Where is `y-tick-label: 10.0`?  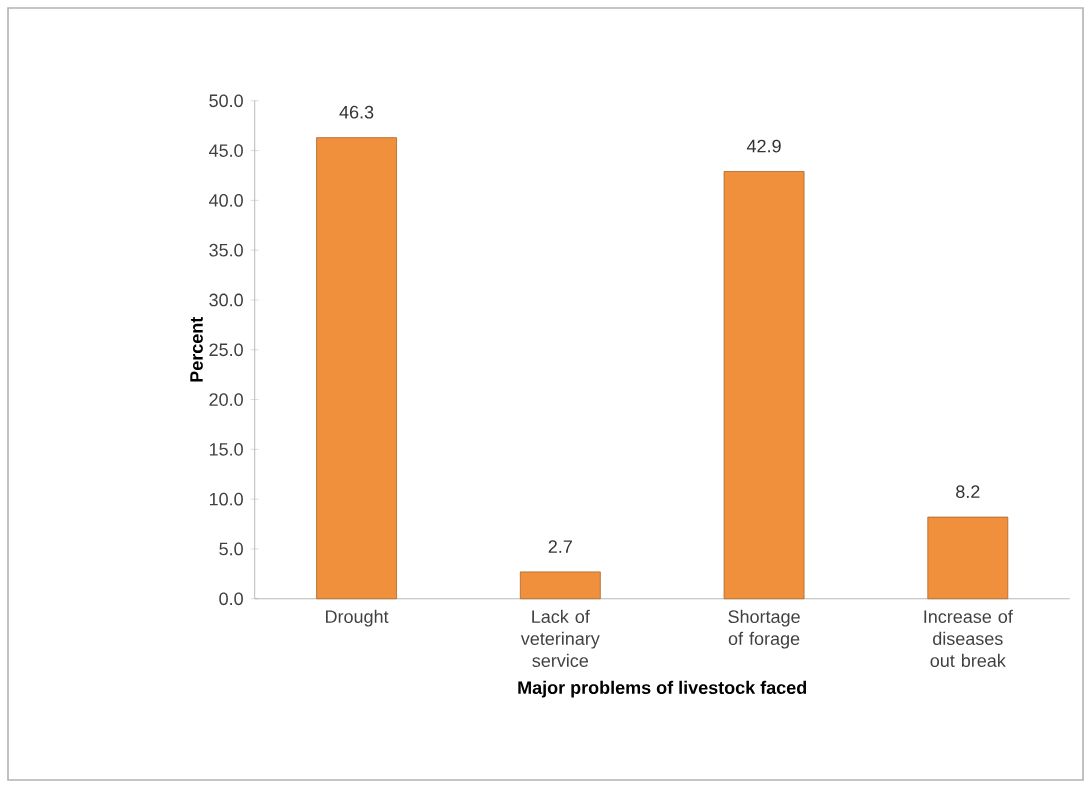 y-tick-label: 10.0 is located at coordinates (226, 499).